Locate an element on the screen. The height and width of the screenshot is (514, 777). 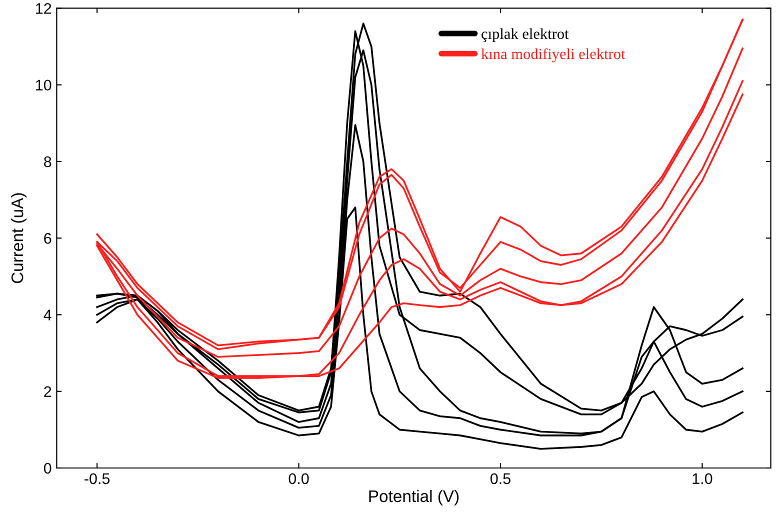
y-tick-label: 2 is located at coordinates (48, 391).